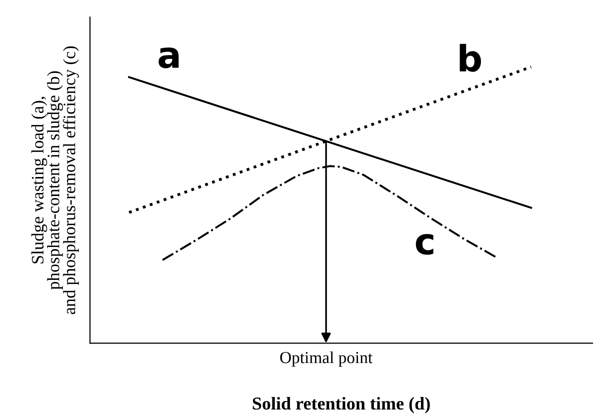  I want to click on x-axis-title: Solid retention time (d), so click(341, 405).